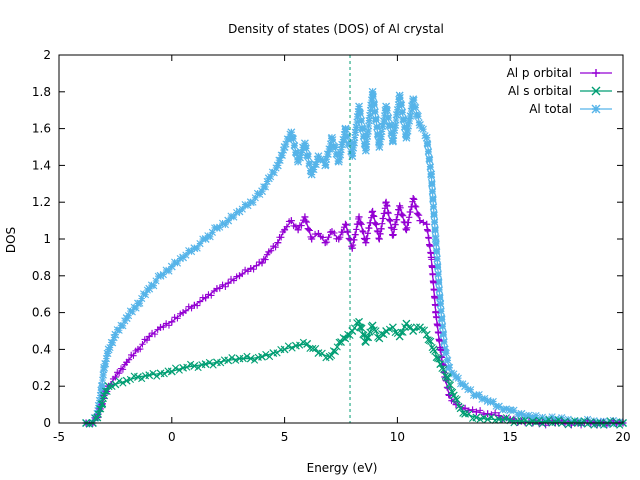 This screenshot has width=640, height=480. What do you see at coordinates (622, 437) in the screenshot?
I see `x-tick-label: 20` at bounding box center [622, 437].